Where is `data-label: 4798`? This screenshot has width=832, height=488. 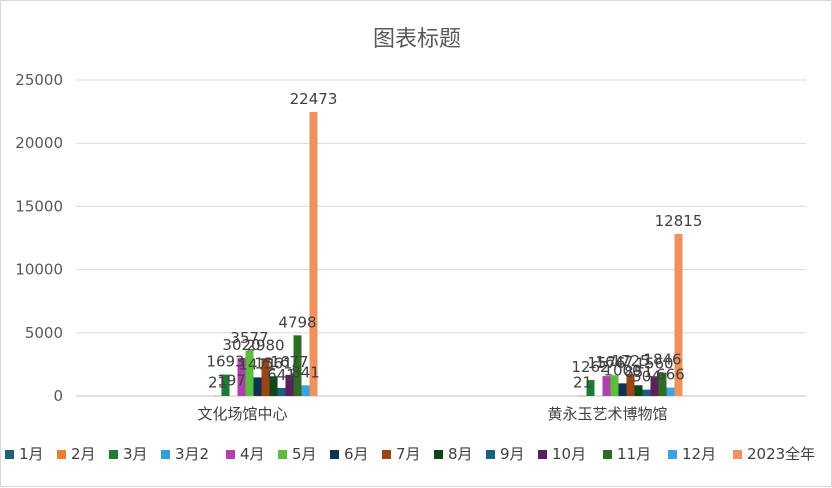 data-label: 4798 is located at coordinates (297, 322).